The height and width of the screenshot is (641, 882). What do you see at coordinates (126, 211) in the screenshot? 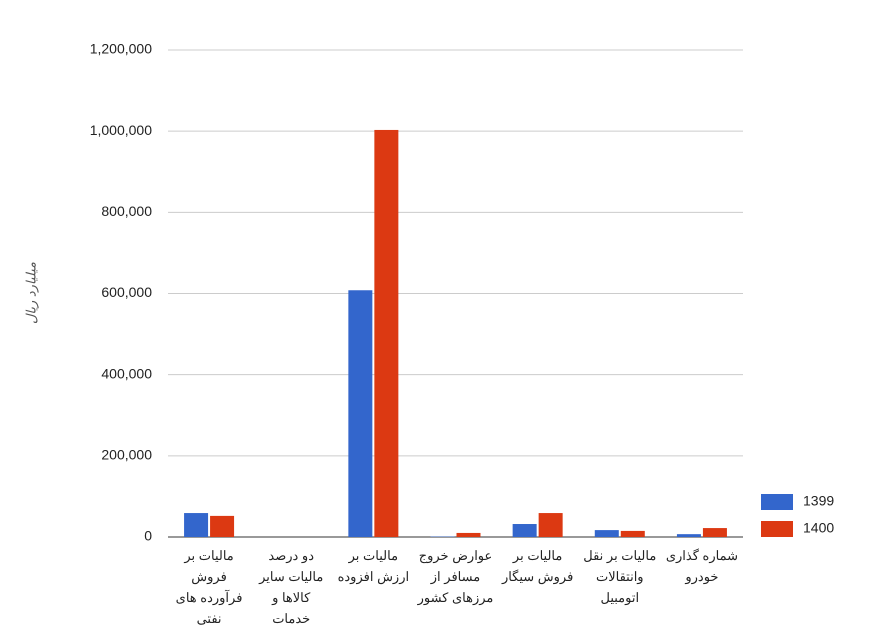
I see `y-tick-label: 800,000` at bounding box center [126, 211].